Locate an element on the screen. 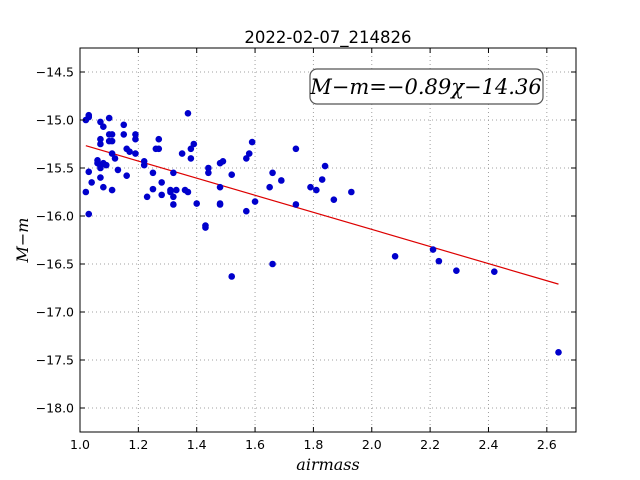  x-tick-label: 1.0 is located at coordinates (80, 444).